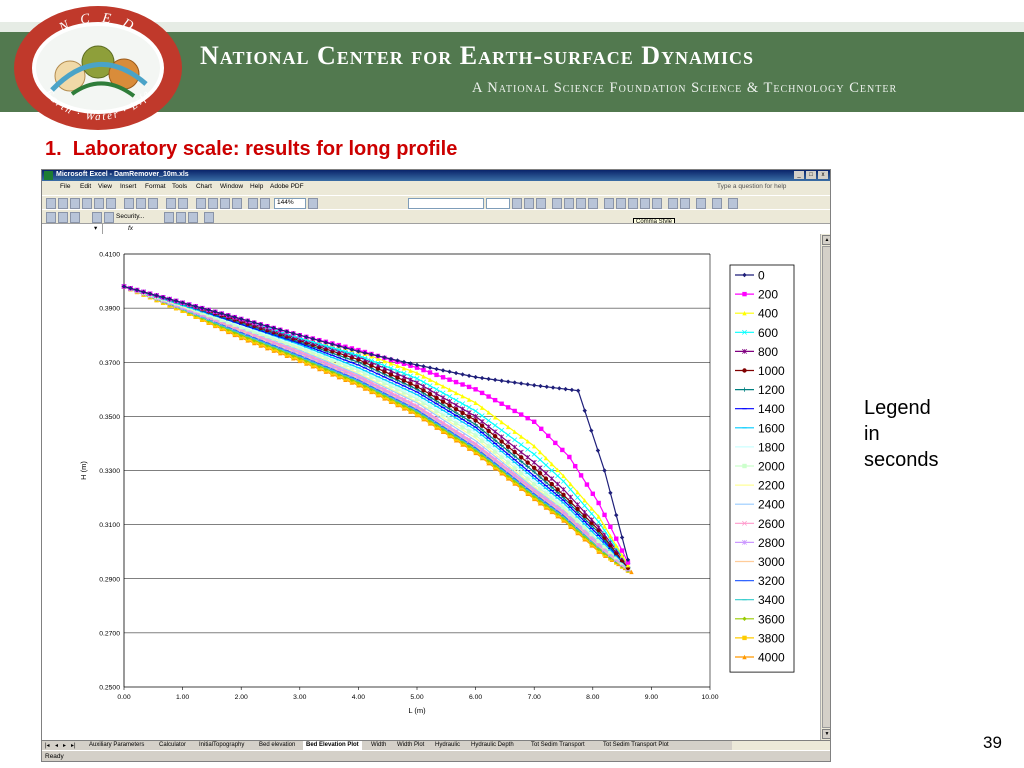 Image resolution: width=1024 pixels, height=768 pixels. Describe the element at coordinates (213, 203) in the screenshot. I see `autosum-icon` at that location.